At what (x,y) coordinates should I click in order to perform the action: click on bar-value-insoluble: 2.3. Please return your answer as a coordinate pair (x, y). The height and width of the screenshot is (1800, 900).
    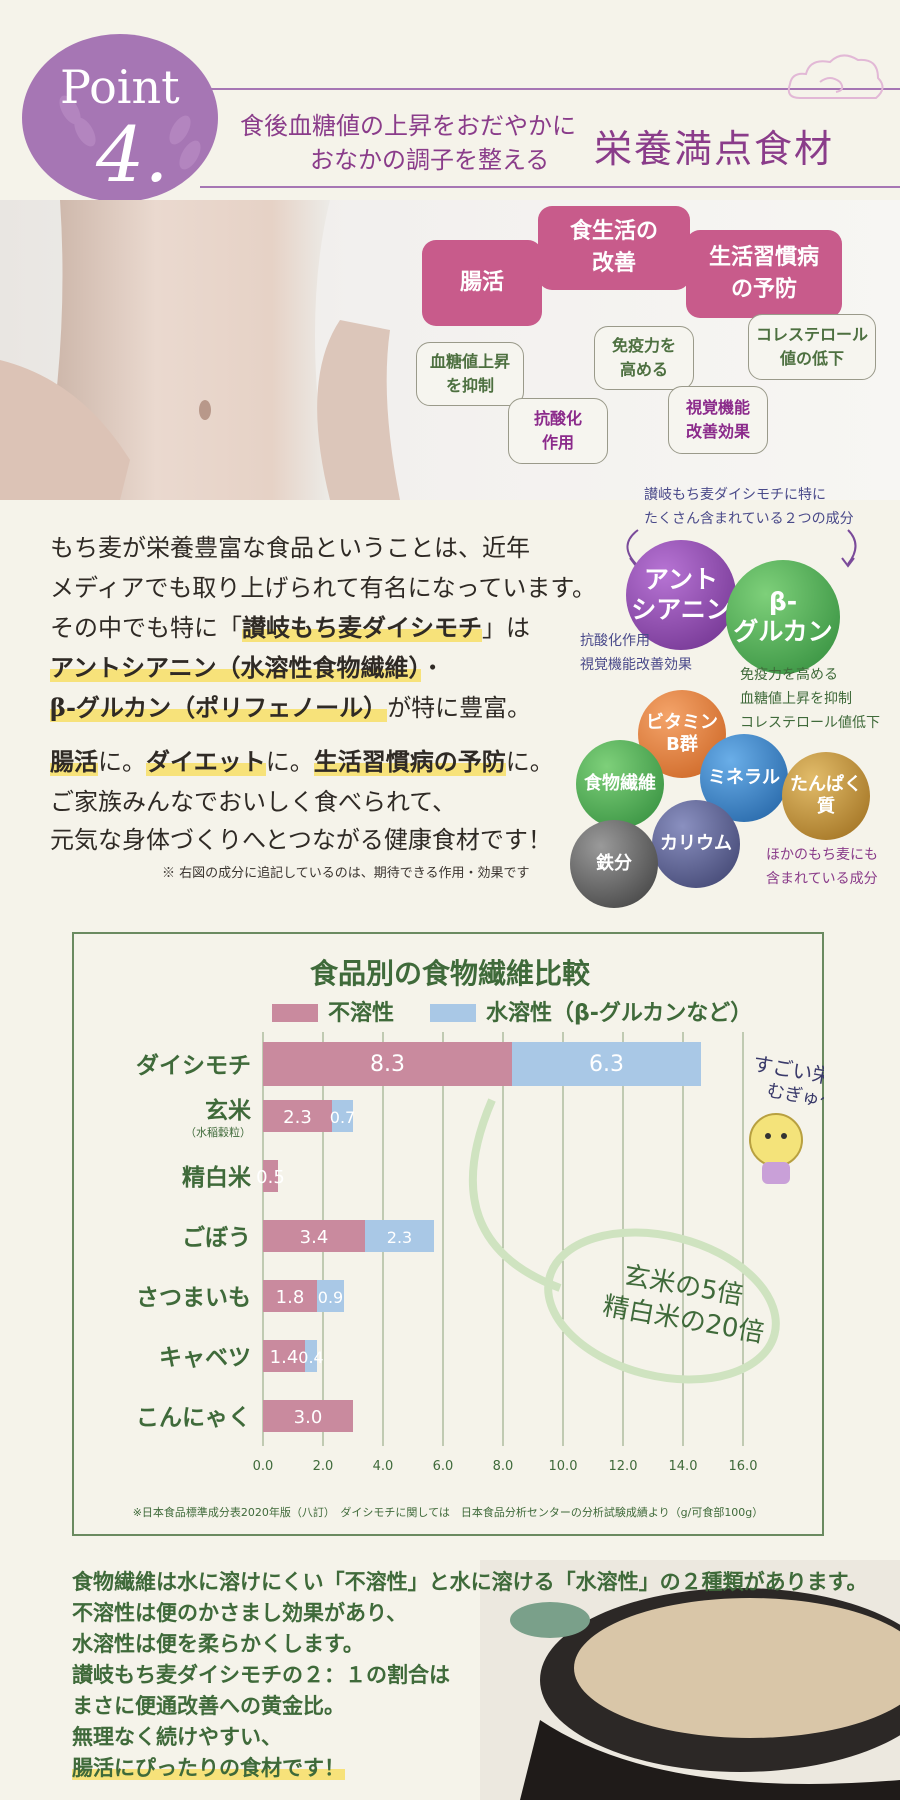
    Looking at the image, I should click on (297, 1117).